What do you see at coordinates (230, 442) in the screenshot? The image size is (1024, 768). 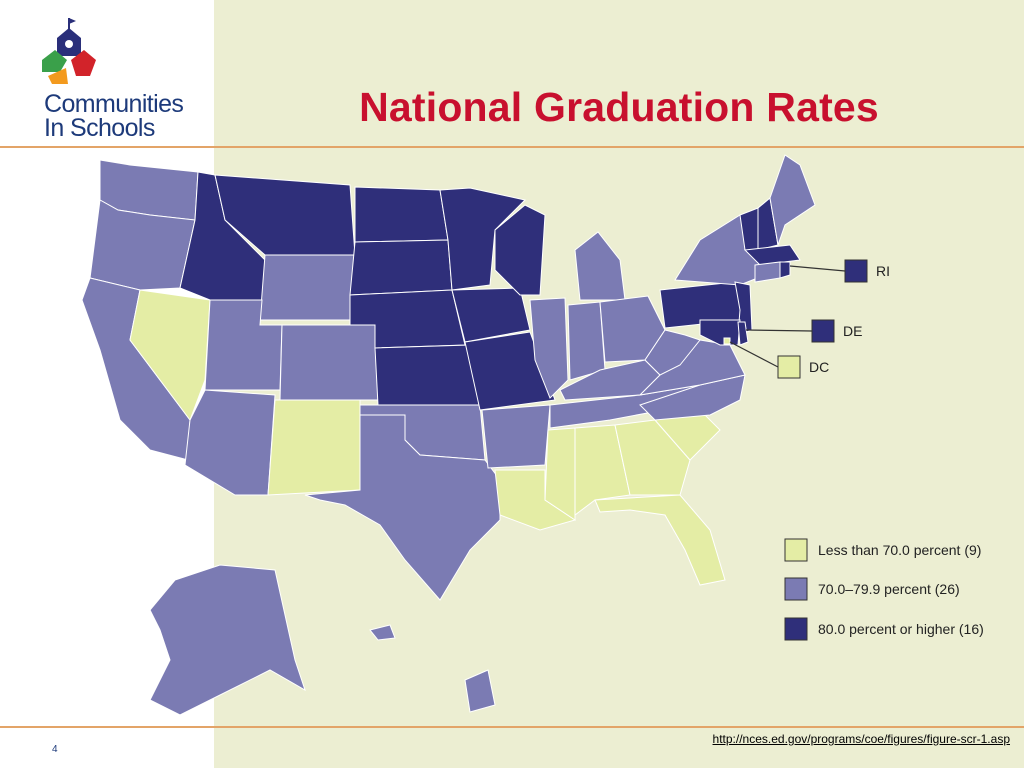 I see `state-arizona` at bounding box center [230, 442].